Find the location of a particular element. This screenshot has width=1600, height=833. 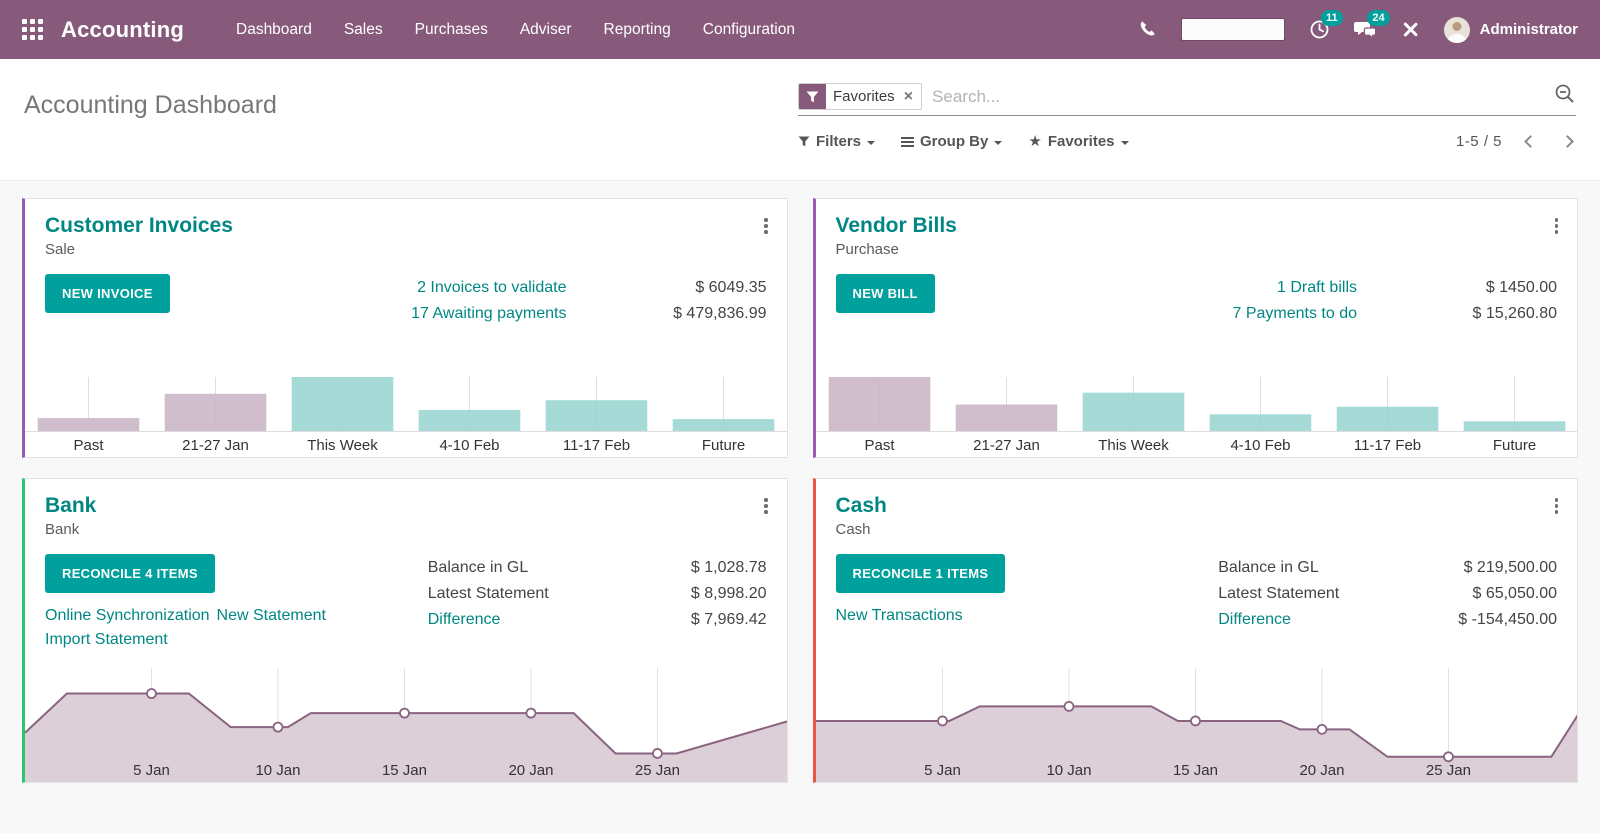

bank-balance-area-chart: 5 Jan 10 Jan 15 Jan 20 Jan 25 Jan is located at coordinates (406, 723).